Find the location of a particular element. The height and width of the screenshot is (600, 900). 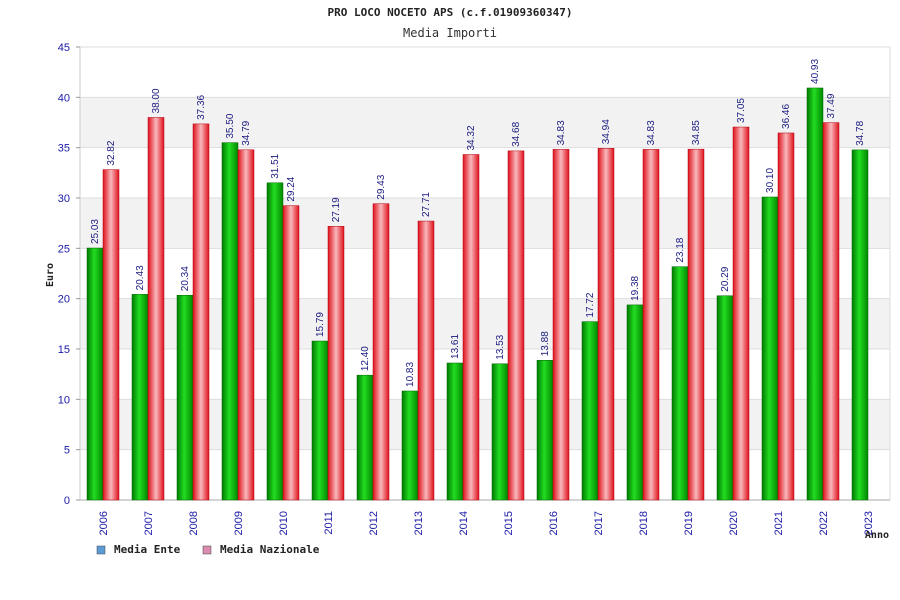

y-tick-label: 15 is located at coordinates (64, 350).